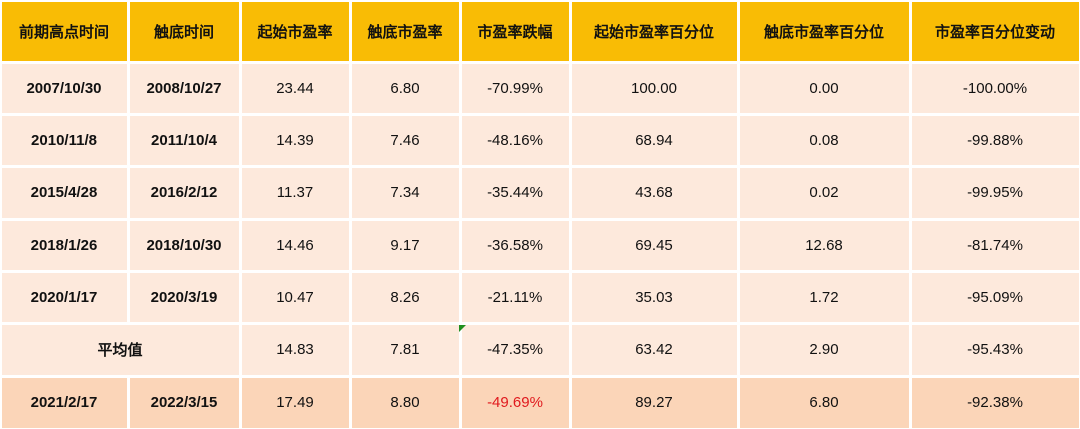 This screenshot has height=429, width=1080. I want to click on table-cell: 平均值, so click(120, 349).